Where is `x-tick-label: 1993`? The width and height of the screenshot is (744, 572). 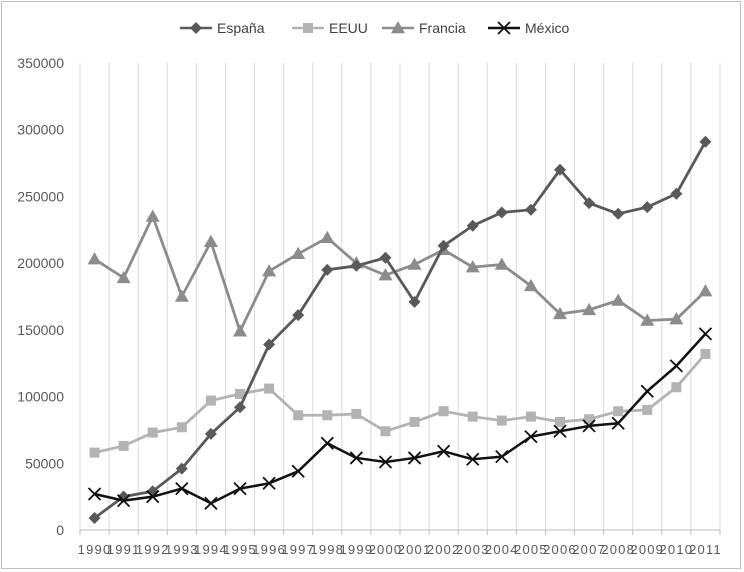 x-tick-label: 1993 is located at coordinates (182, 549).